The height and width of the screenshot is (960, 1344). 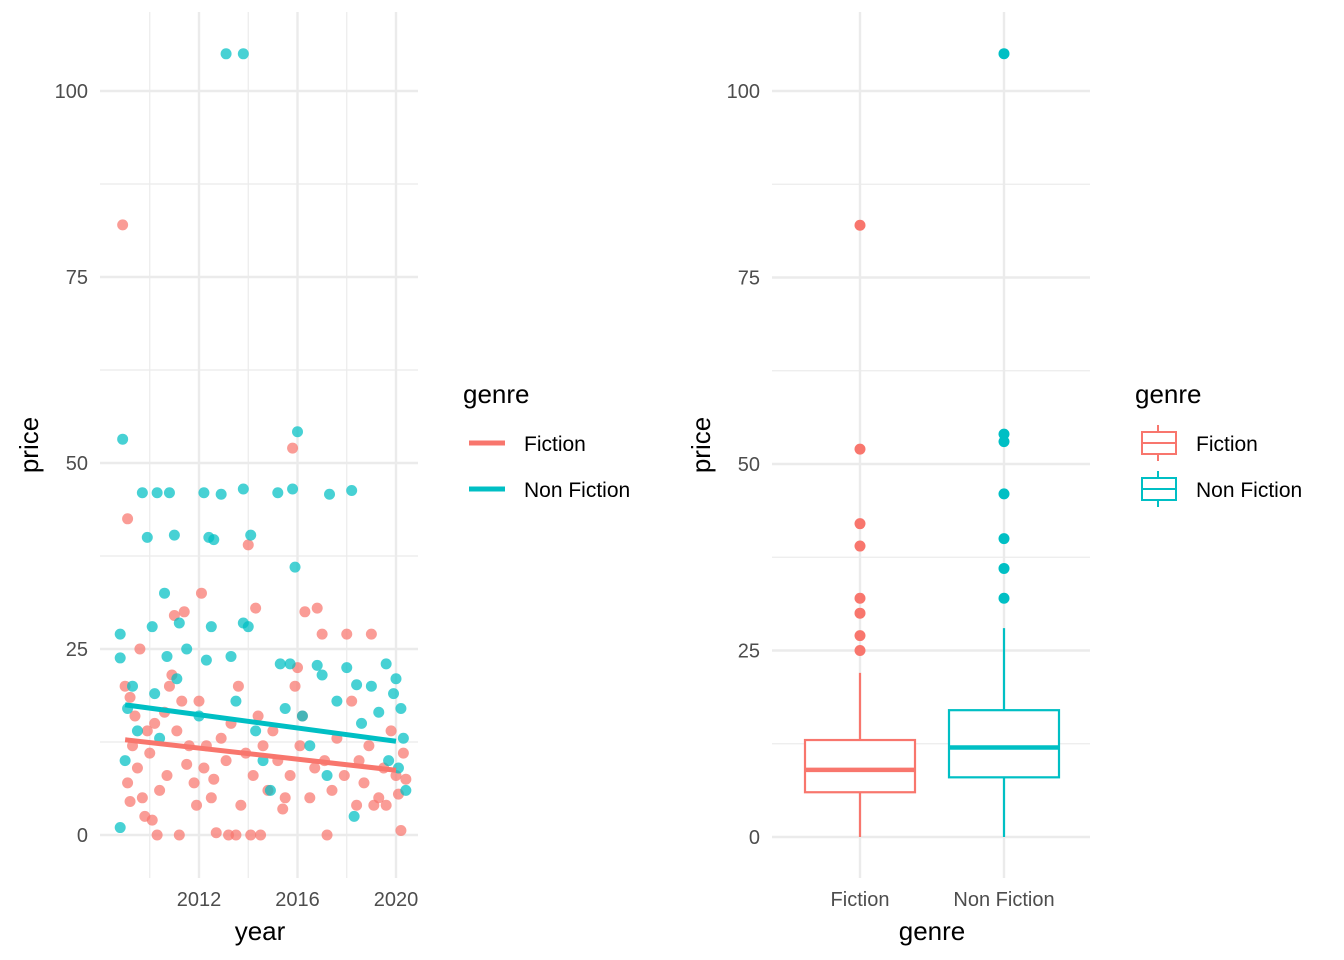 I want to click on box-non-fiction, so click(x=1004, y=442).